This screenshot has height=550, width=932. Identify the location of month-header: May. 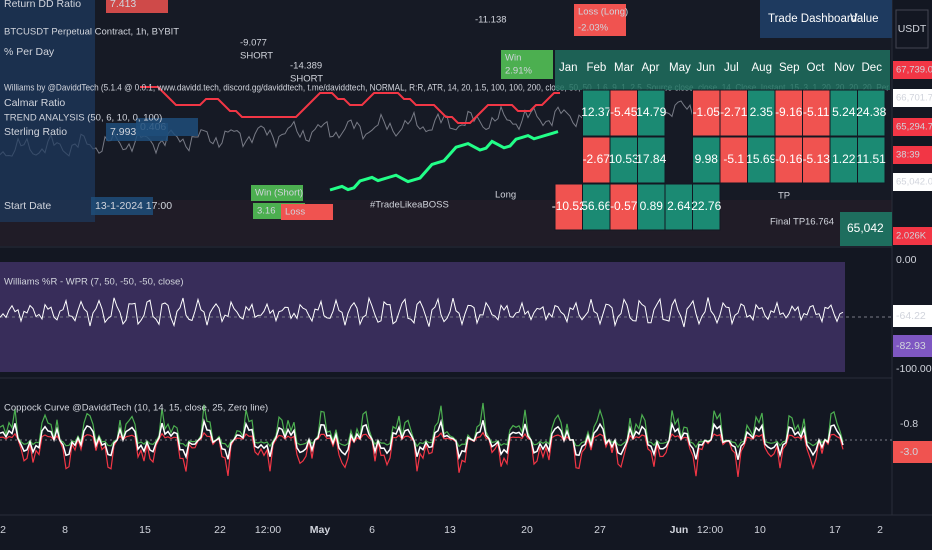
(680, 68).